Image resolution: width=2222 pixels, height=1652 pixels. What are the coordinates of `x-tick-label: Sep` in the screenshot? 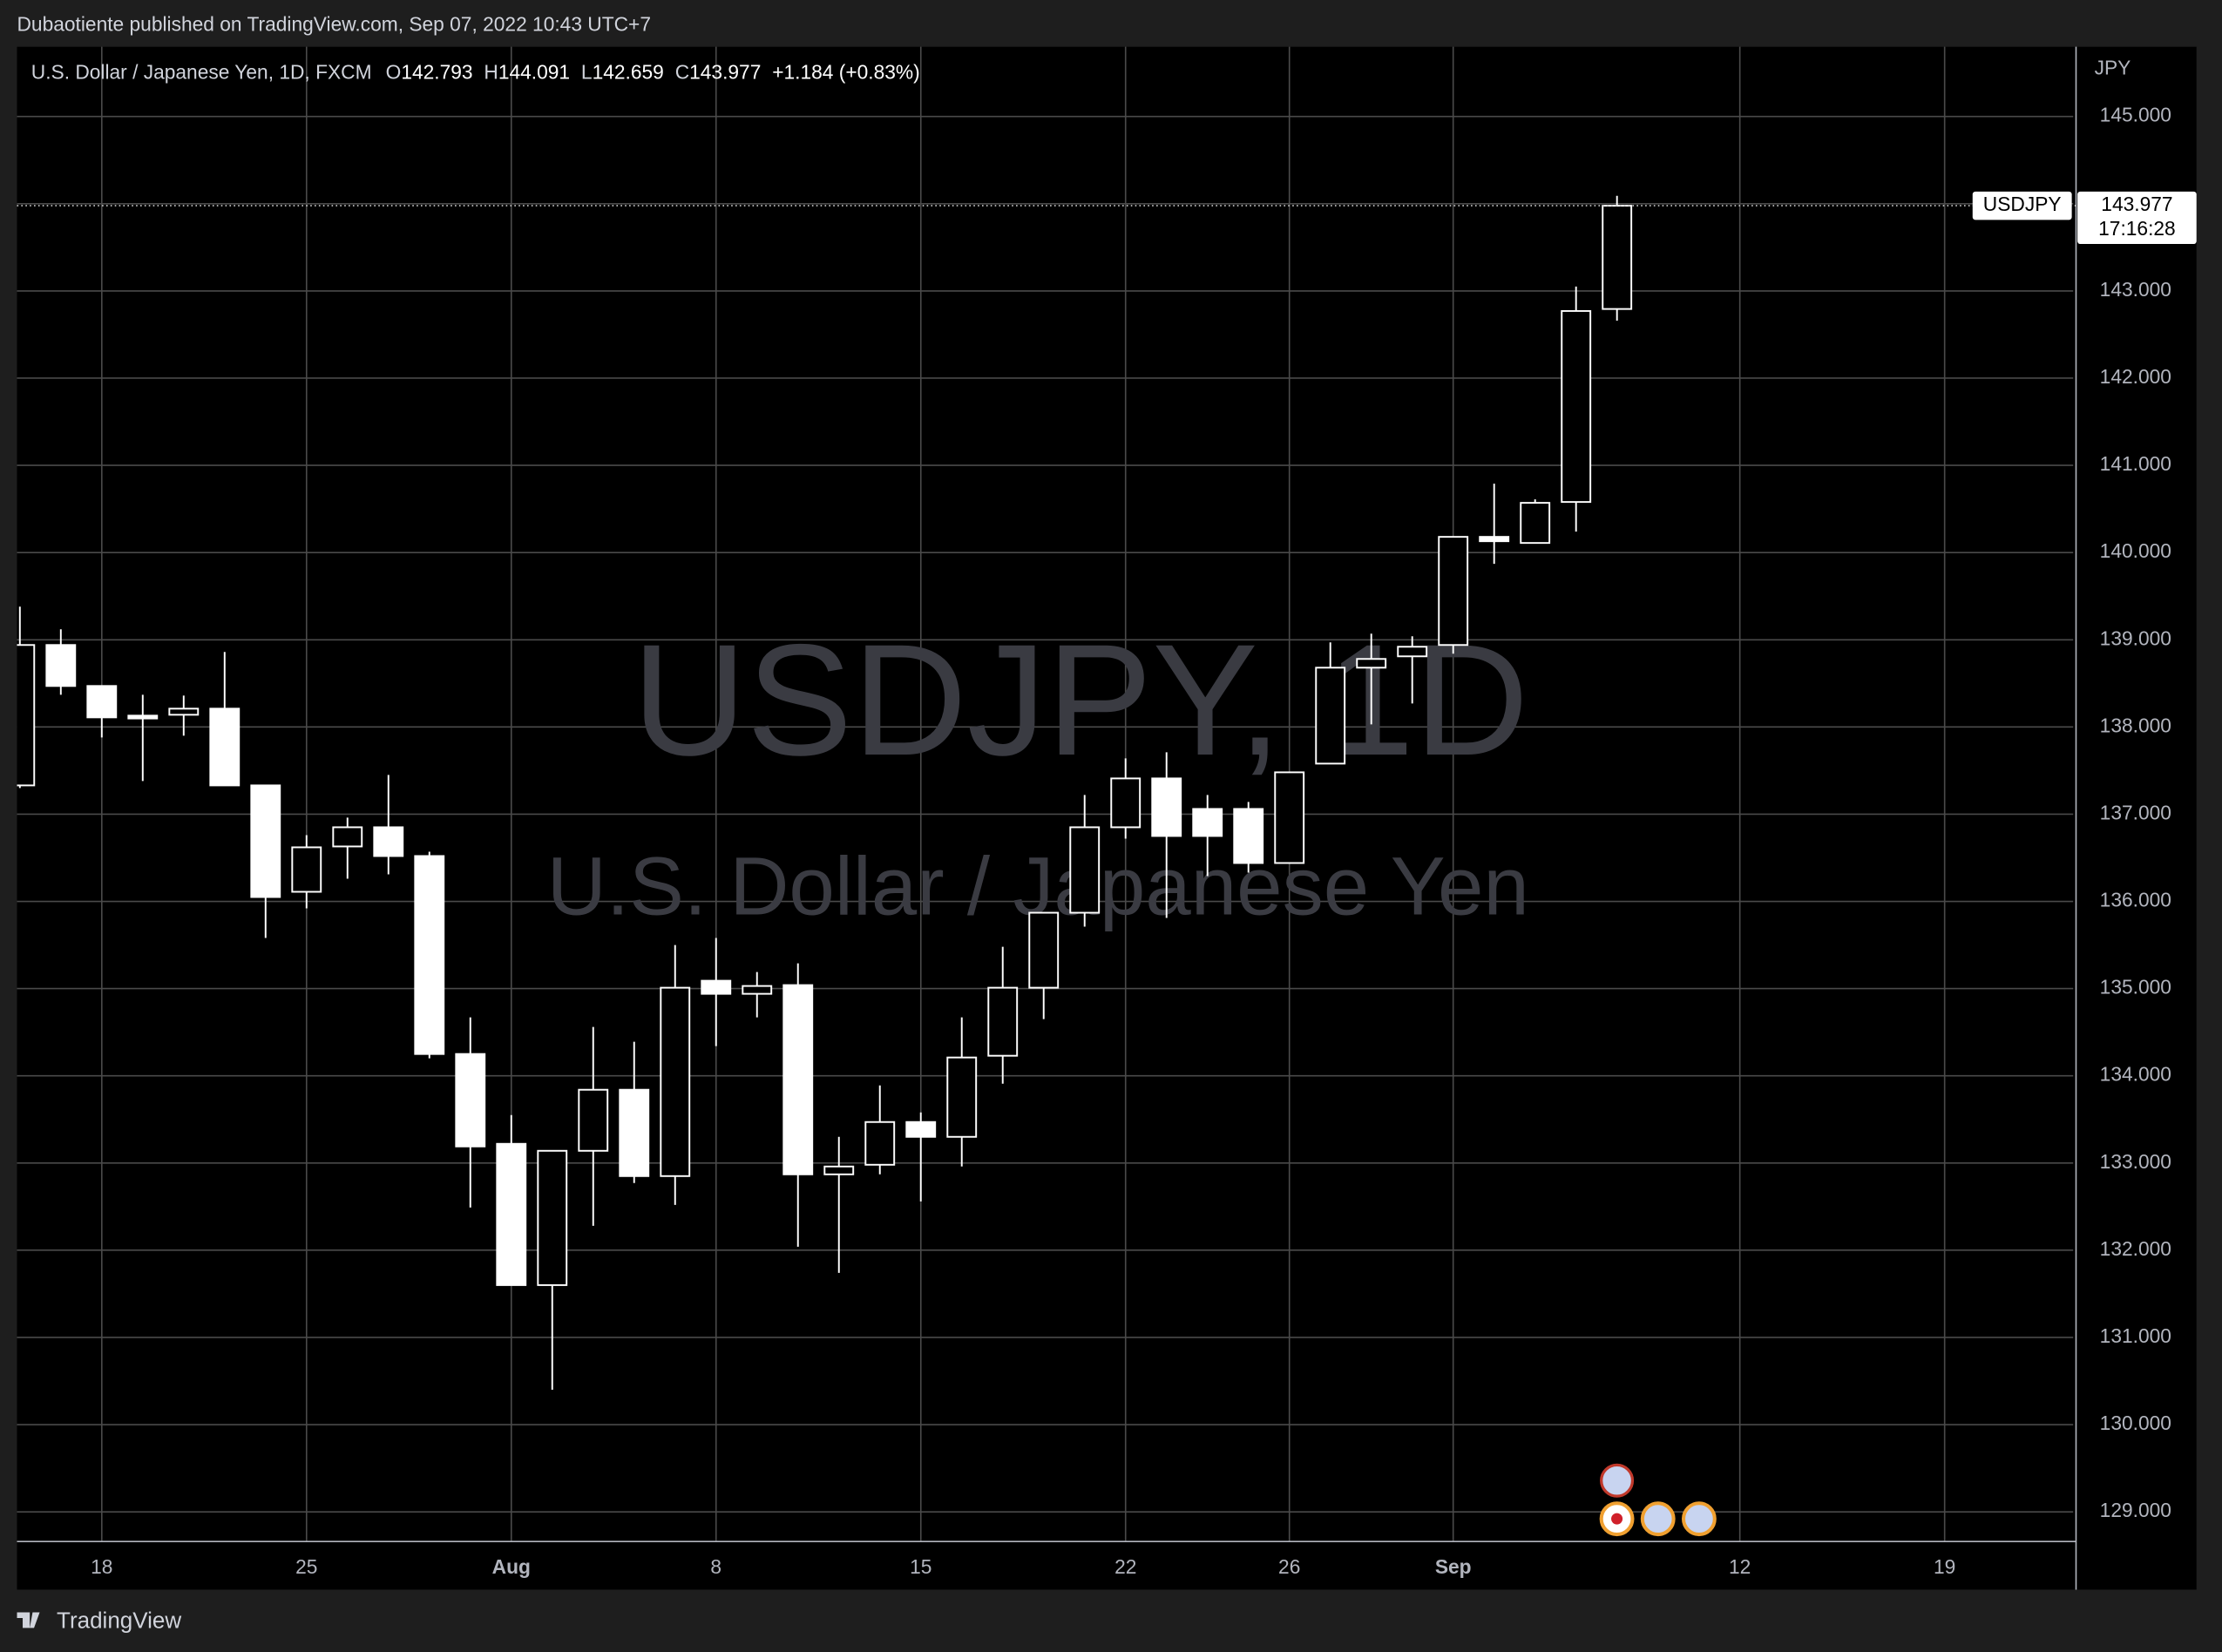 It's located at (1453, 1566).